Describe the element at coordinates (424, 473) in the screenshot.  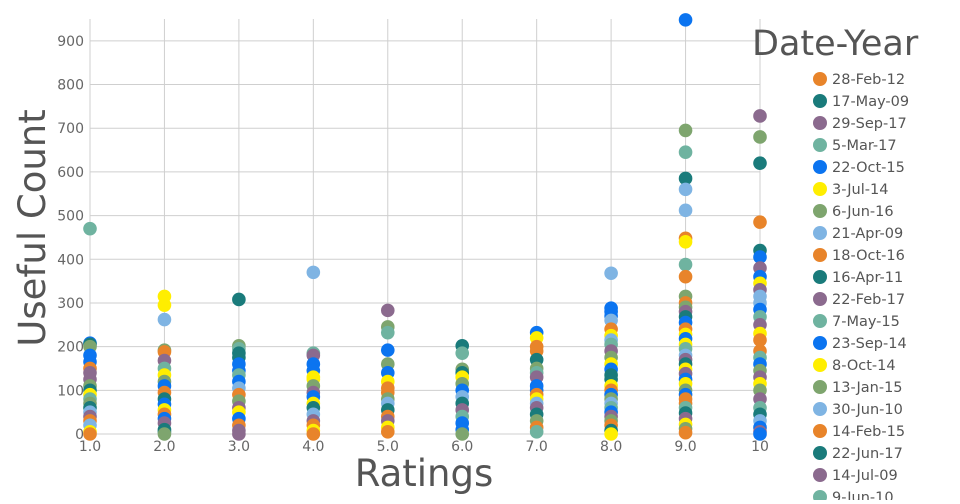
I see `x-axis-label: Ratings` at that location.